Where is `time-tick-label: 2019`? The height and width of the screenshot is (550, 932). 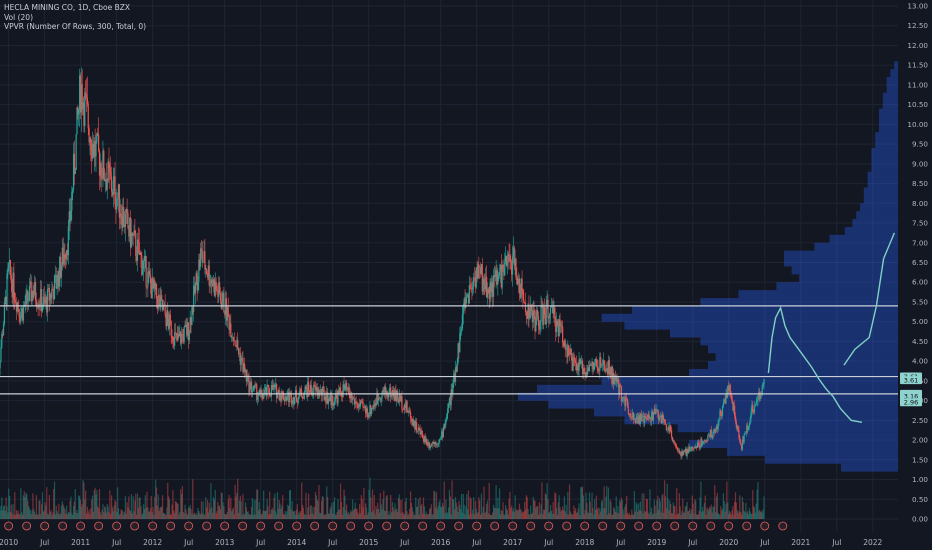
time-tick-label: 2019 is located at coordinates (656, 542).